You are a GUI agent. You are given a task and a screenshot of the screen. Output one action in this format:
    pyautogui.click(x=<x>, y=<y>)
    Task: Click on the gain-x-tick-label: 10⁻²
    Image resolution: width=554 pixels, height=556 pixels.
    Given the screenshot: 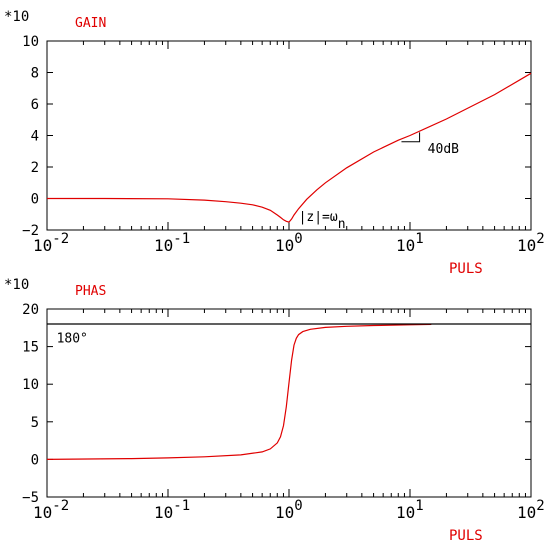 What is the action you would take?
    pyautogui.click(x=51, y=243)
    